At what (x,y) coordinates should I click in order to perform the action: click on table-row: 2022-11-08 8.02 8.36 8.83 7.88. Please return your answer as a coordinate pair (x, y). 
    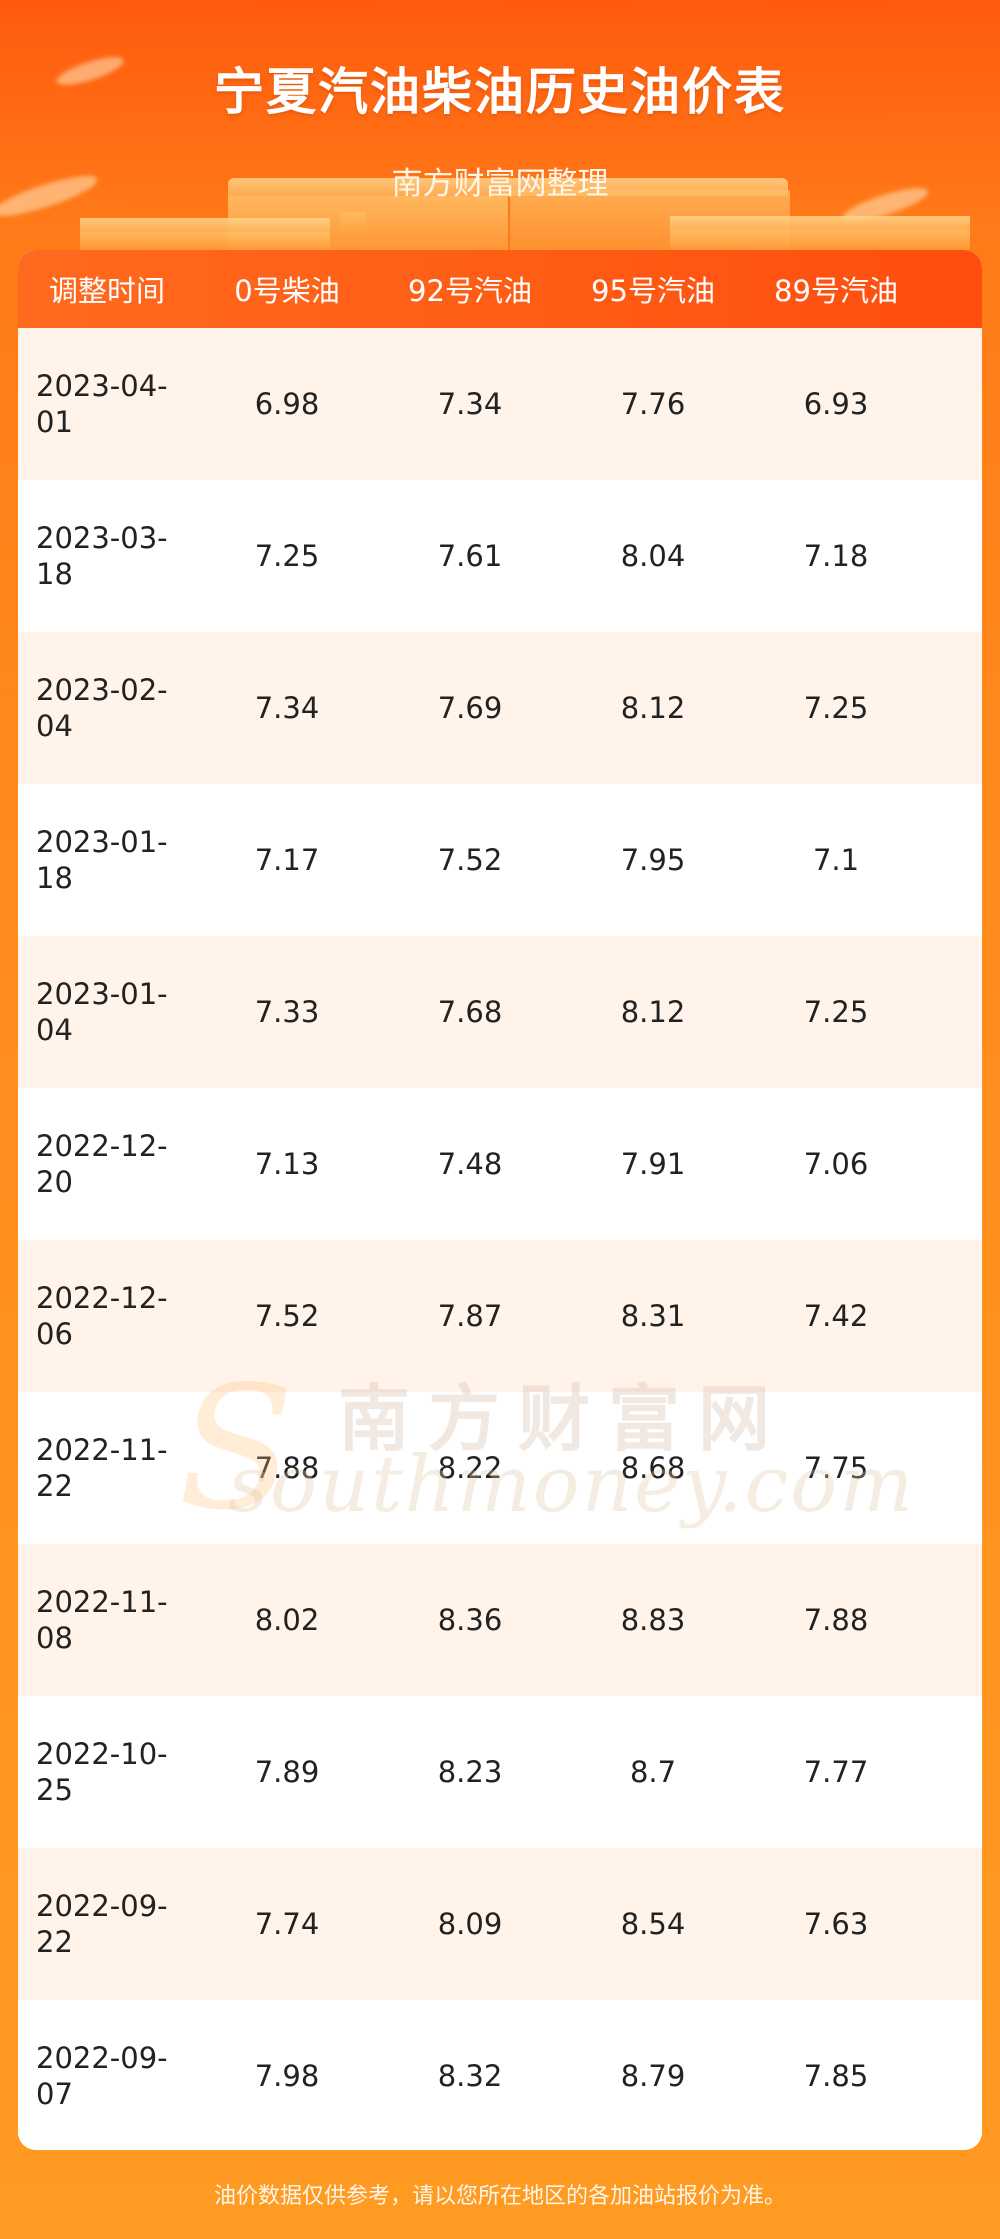
    Looking at the image, I should click on (500, 1620).